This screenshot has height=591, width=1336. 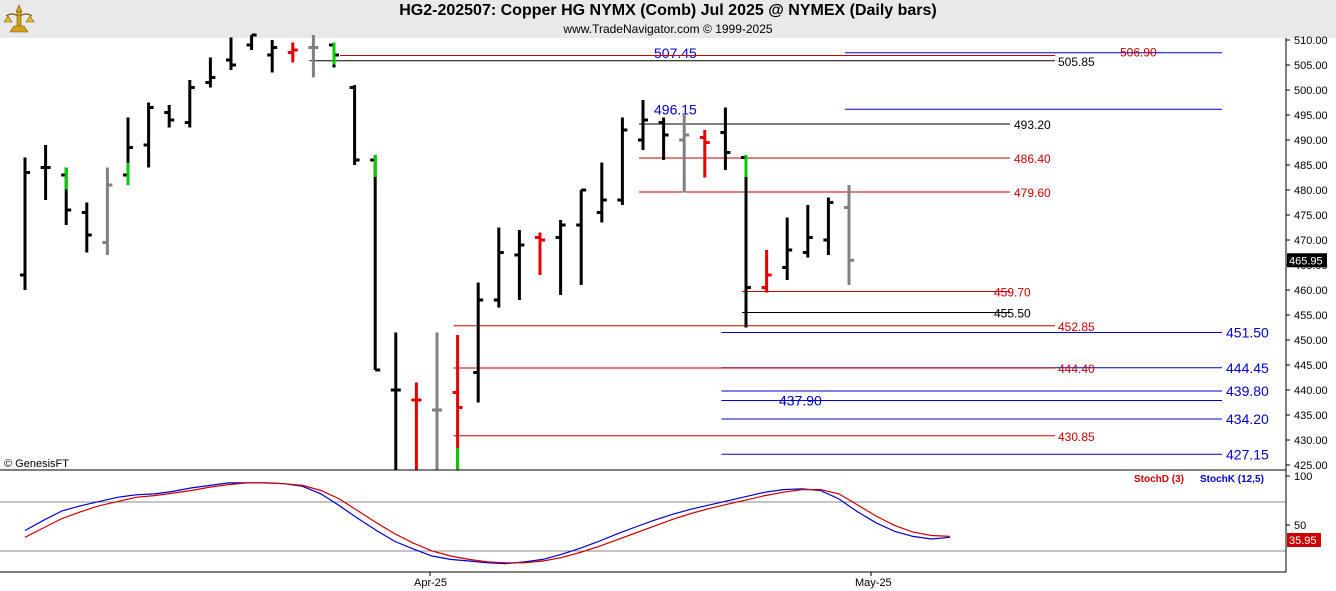 I want to click on level-label: 506.90, so click(x=1138, y=53).